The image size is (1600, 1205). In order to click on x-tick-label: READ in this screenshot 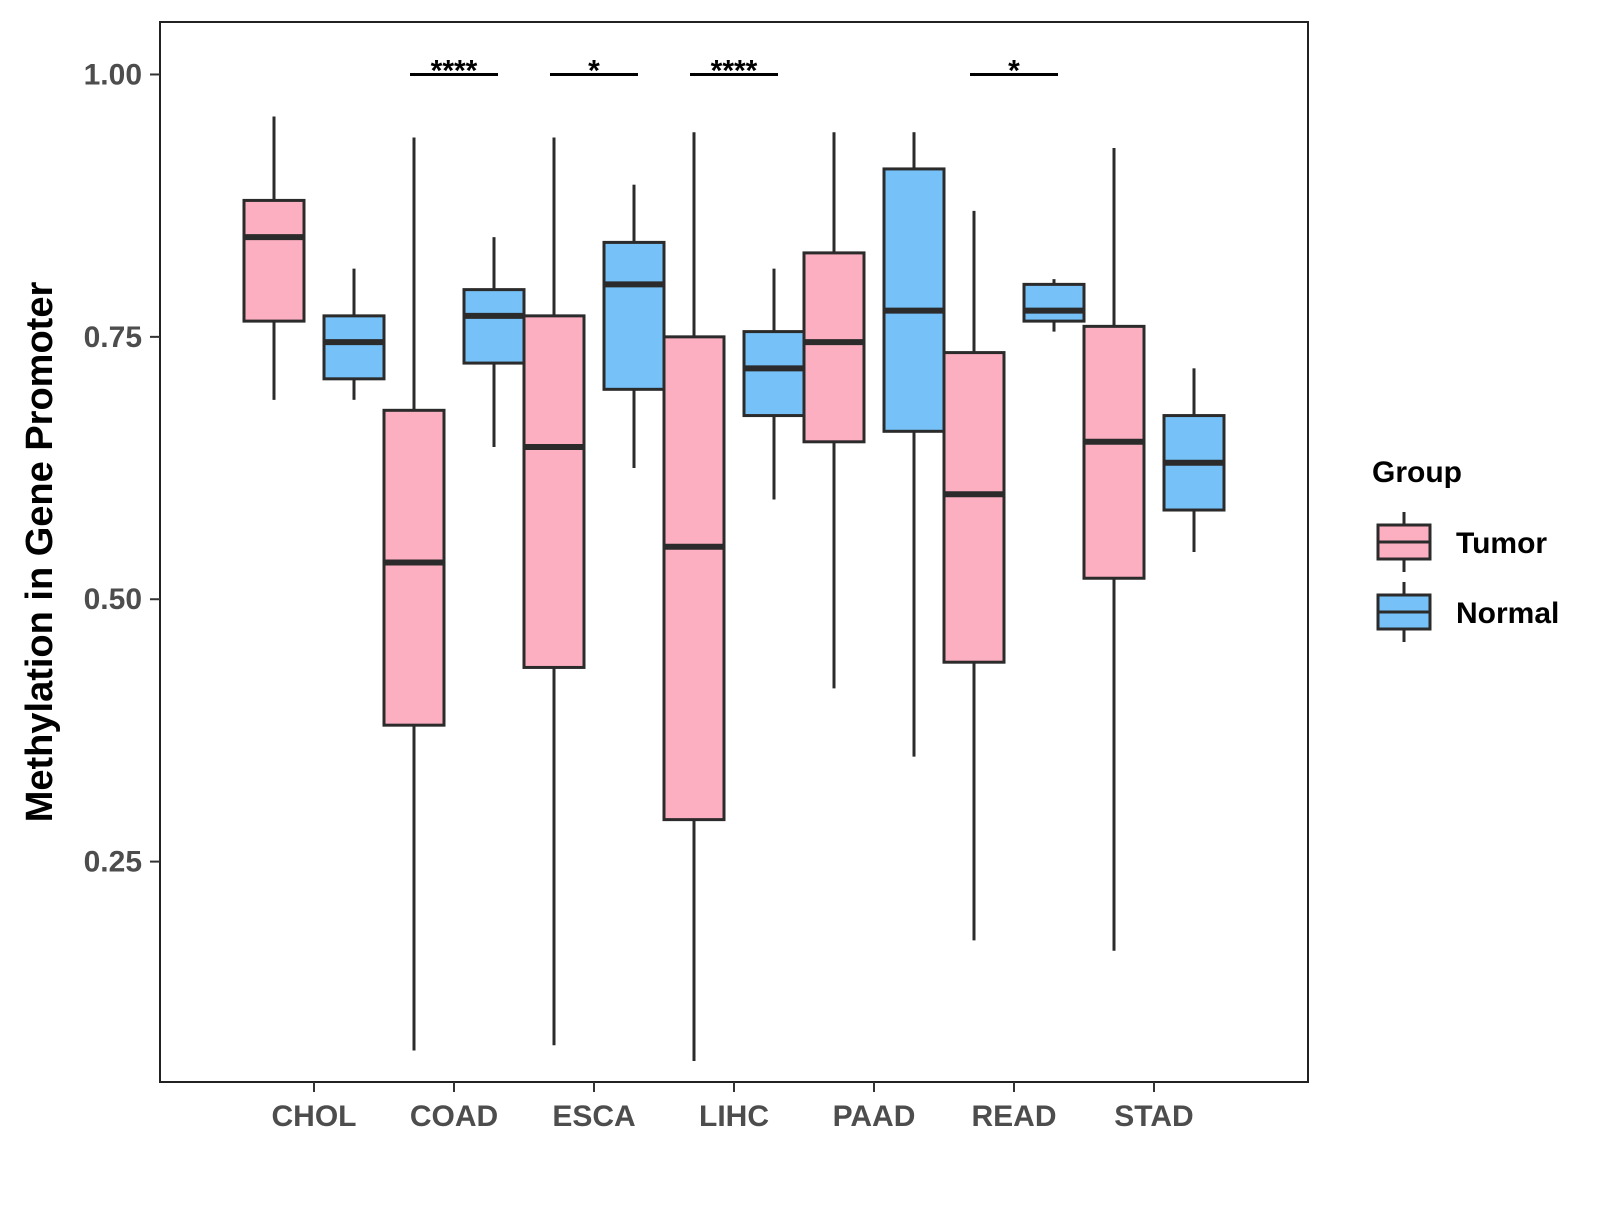, I will do `click(1013, 1116)`.